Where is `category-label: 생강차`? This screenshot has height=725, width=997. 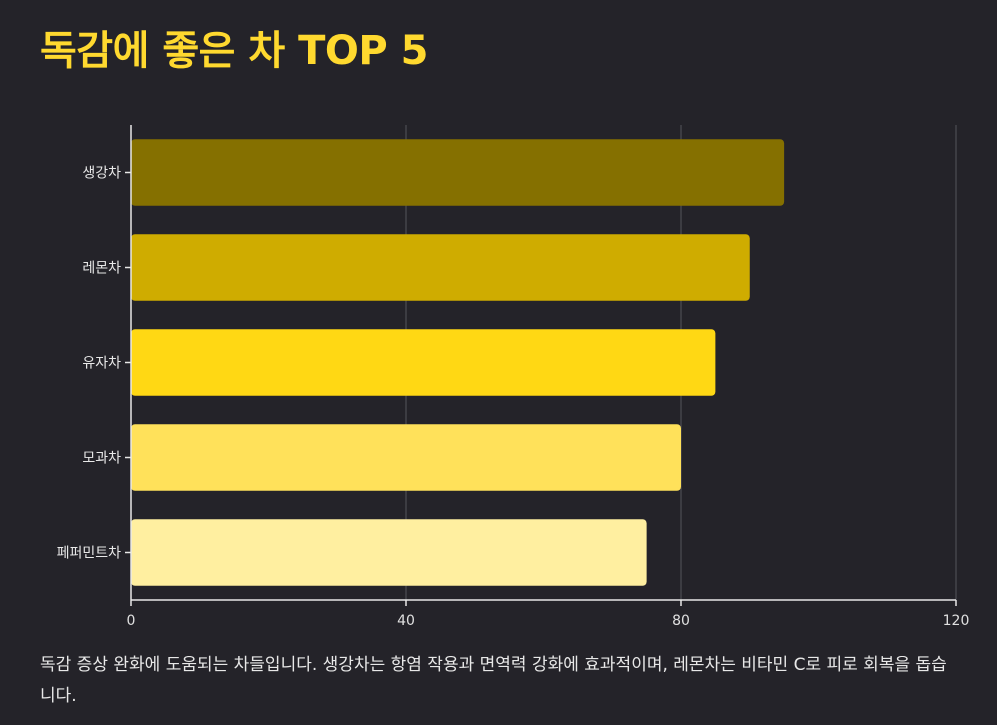 category-label: 생강차 is located at coordinates (101, 174).